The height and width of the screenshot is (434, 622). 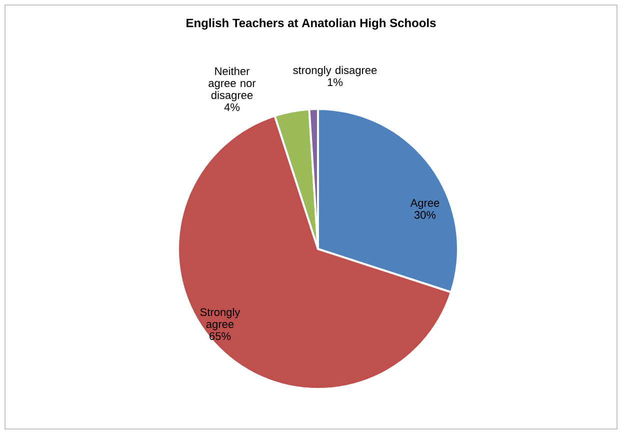 What do you see at coordinates (232, 84) in the screenshot?
I see `slice-label: Neither agree nor disagree` at bounding box center [232, 84].